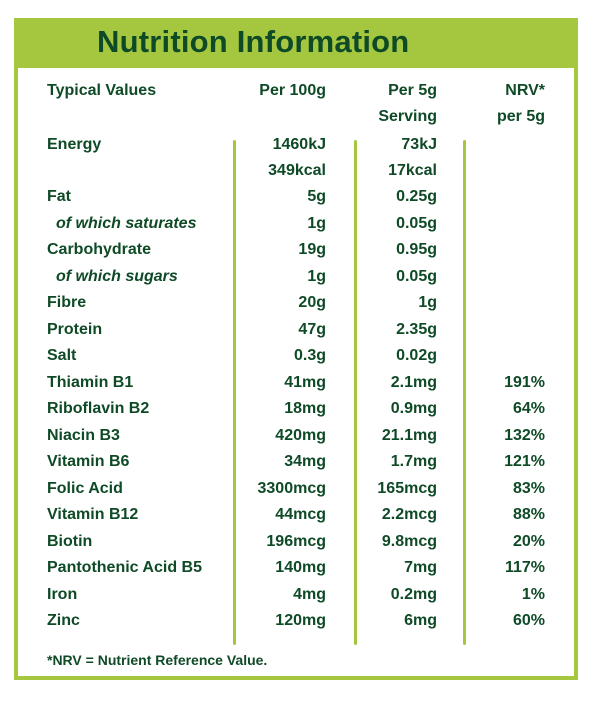 Image resolution: width=600 pixels, height=711 pixels. What do you see at coordinates (117, 276) in the screenshot?
I see `nutrient-label: of which sugars` at bounding box center [117, 276].